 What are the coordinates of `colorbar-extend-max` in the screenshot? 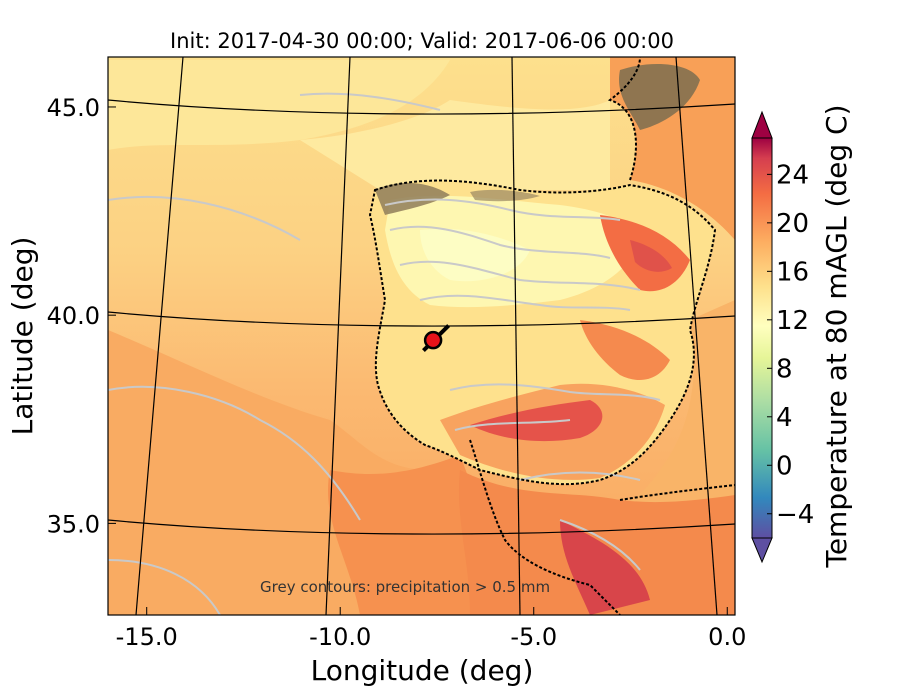 It's located at (762, 124).